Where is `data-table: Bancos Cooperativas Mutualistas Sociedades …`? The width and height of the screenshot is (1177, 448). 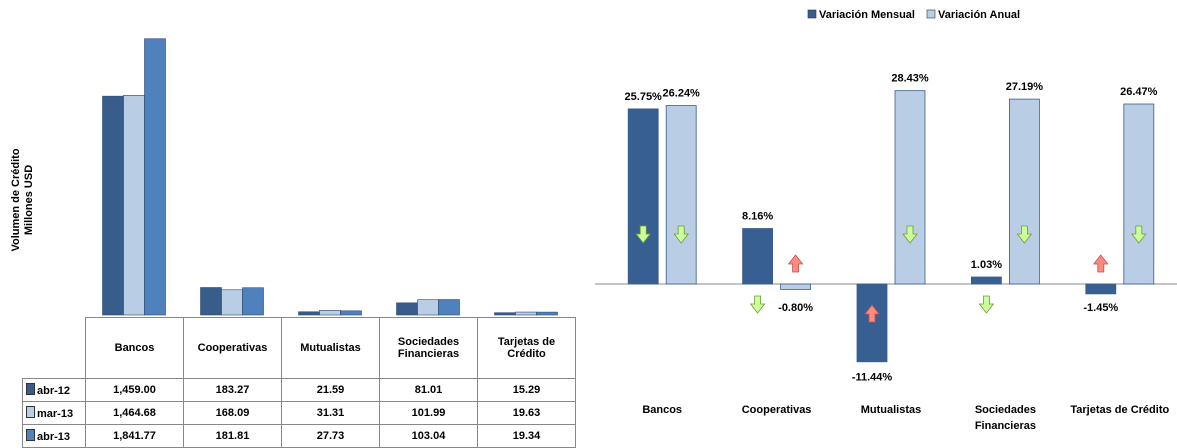 data-table: Bancos Cooperativas Mutualistas Sociedades … is located at coordinates (299, 382).